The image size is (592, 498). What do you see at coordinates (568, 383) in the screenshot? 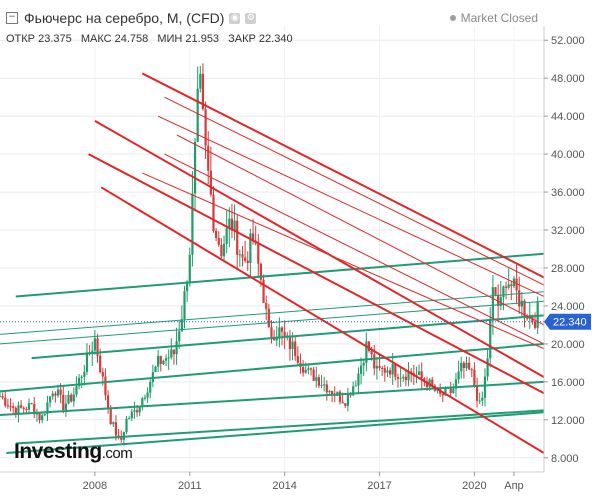
I see `y-tick-label: 16.000` at bounding box center [568, 383].